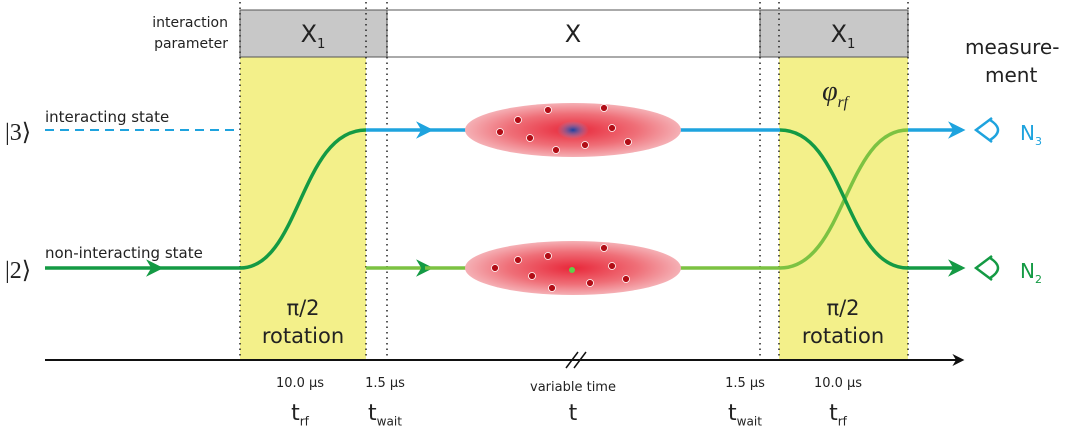  I want to click on detector-label-sub: 3, so click(1038, 141).